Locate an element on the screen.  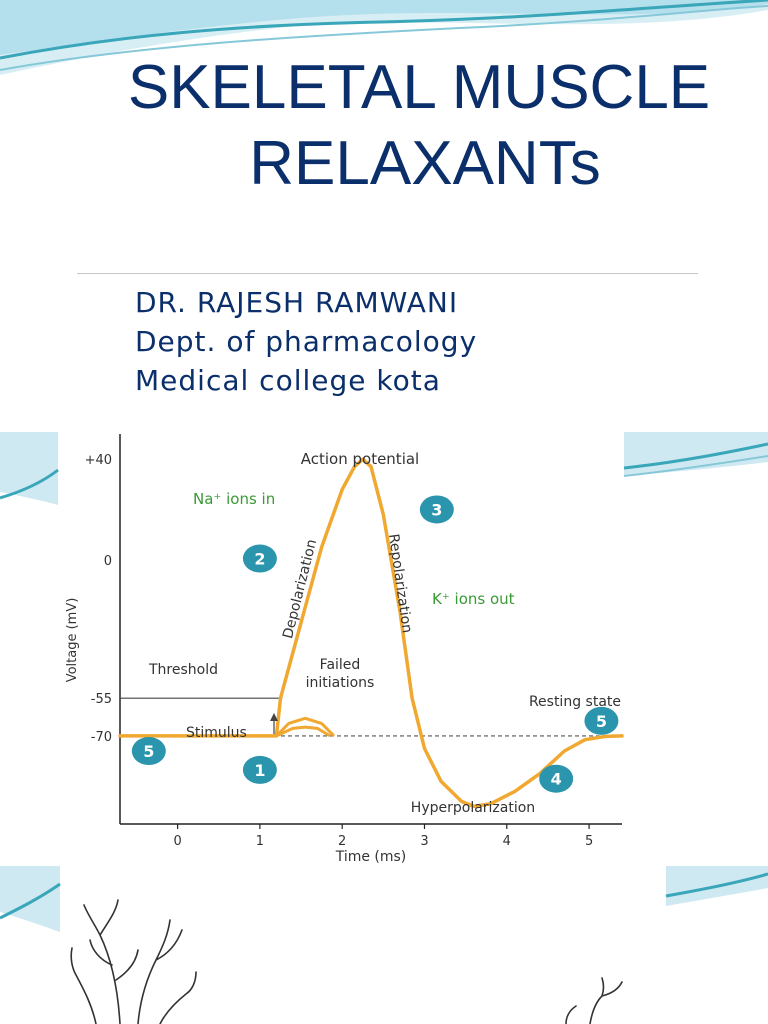
x-tick-label: 3 is located at coordinates (424, 841).